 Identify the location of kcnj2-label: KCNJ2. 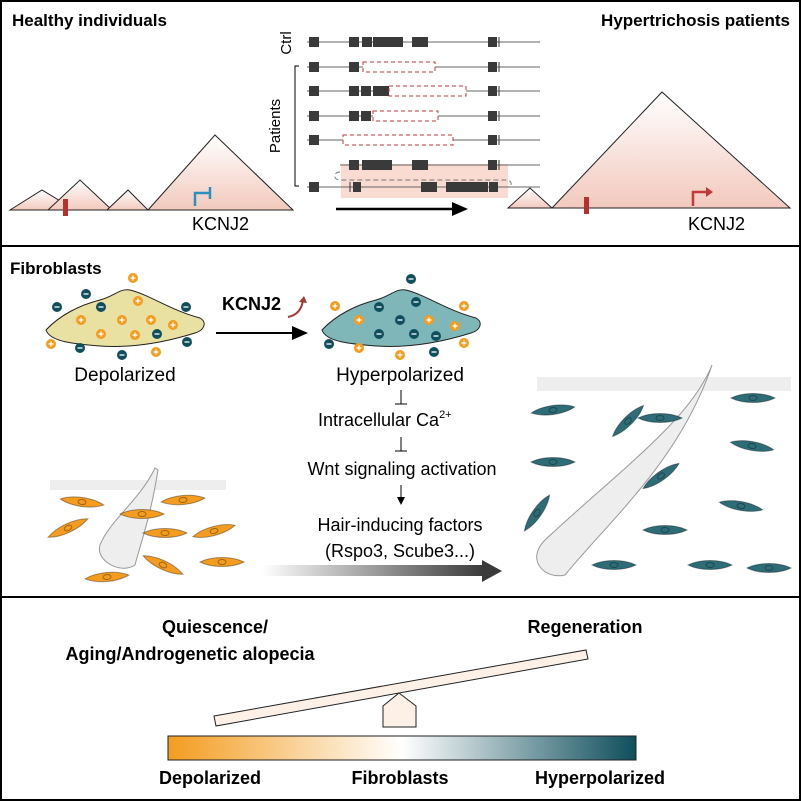
(251, 304).